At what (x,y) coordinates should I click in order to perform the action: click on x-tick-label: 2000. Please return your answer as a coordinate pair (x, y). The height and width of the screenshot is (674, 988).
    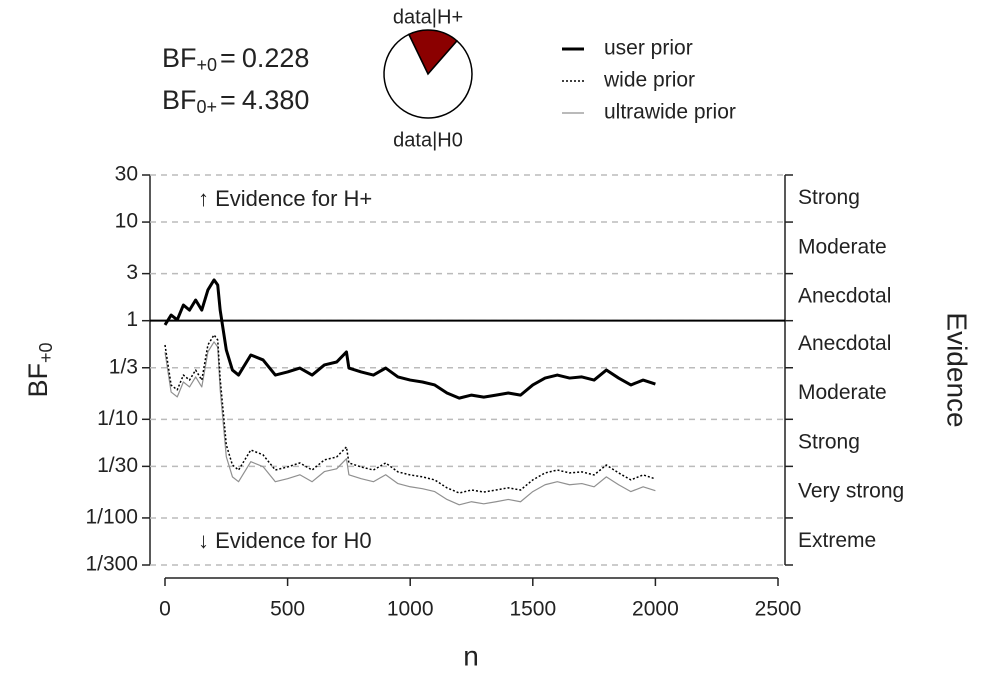
    Looking at the image, I should click on (655, 609).